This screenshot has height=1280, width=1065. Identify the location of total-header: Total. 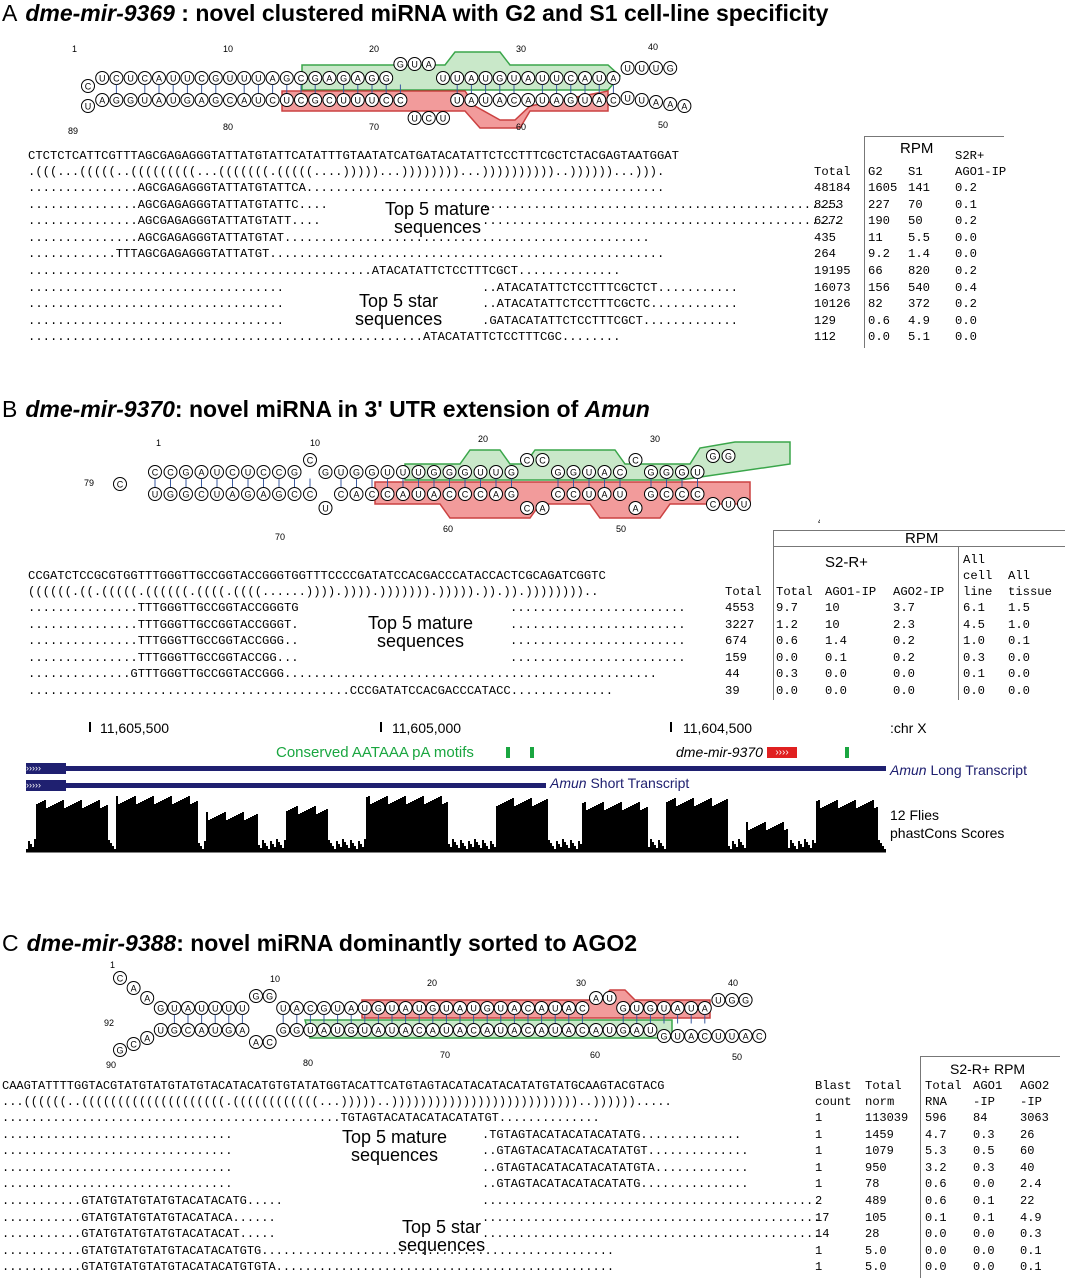
(743, 592).